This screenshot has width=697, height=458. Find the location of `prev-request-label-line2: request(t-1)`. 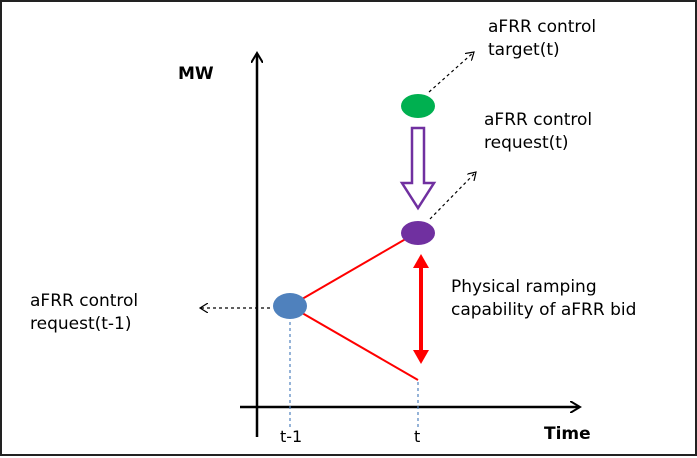

prev-request-label-line2: request(t-1) is located at coordinates (81, 324).